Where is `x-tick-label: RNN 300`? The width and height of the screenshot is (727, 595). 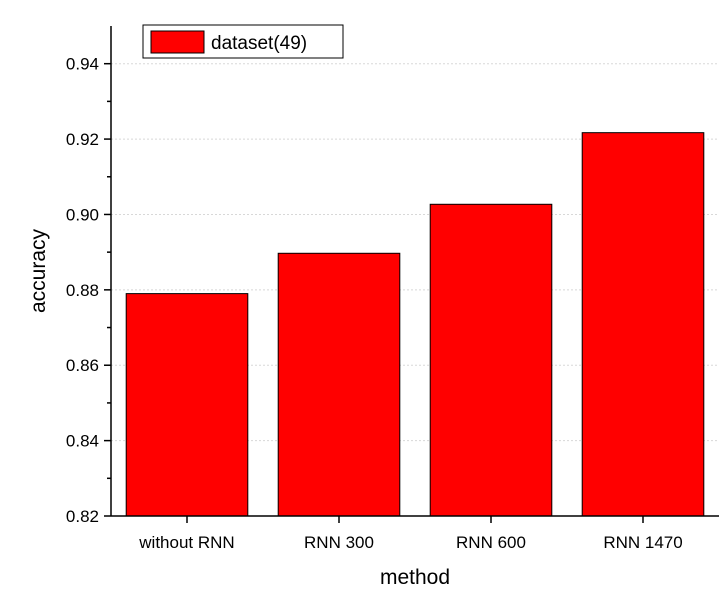 x-tick-label: RNN 300 is located at coordinates (339, 542).